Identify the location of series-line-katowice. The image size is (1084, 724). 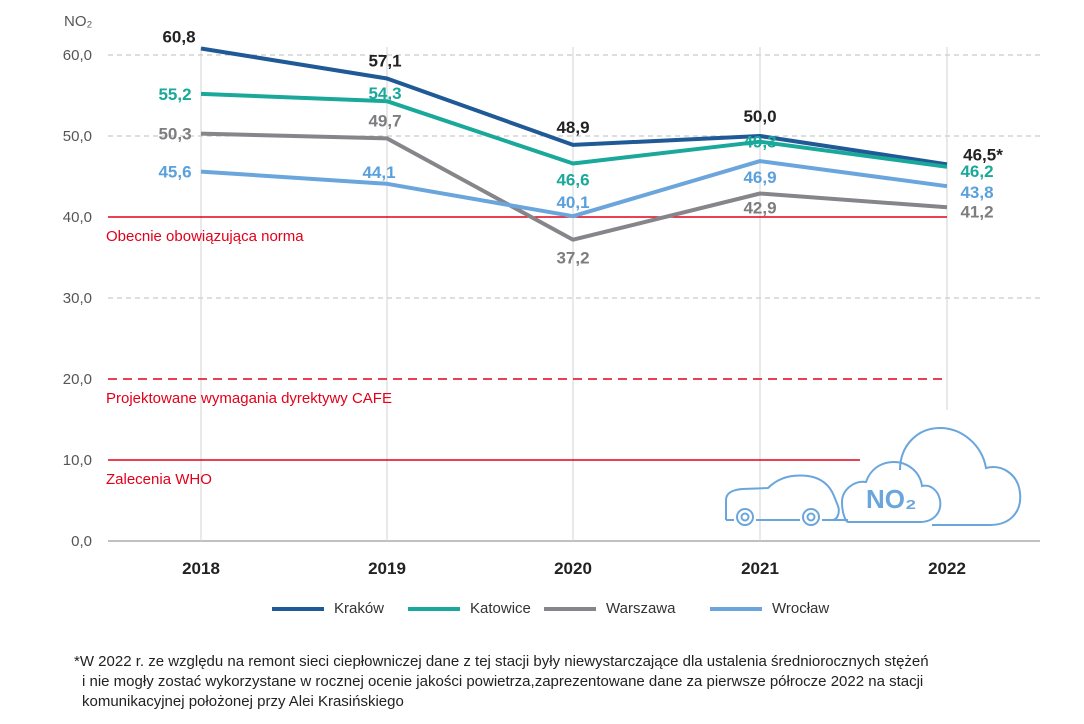
(574, 130).